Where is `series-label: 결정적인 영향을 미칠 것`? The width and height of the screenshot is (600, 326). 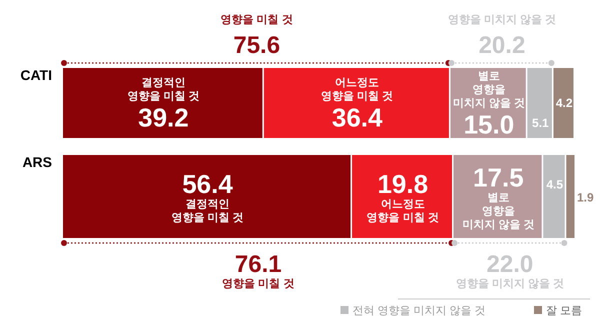 series-label: 결정적인 영향을 미칠 것 is located at coordinates (163, 89).